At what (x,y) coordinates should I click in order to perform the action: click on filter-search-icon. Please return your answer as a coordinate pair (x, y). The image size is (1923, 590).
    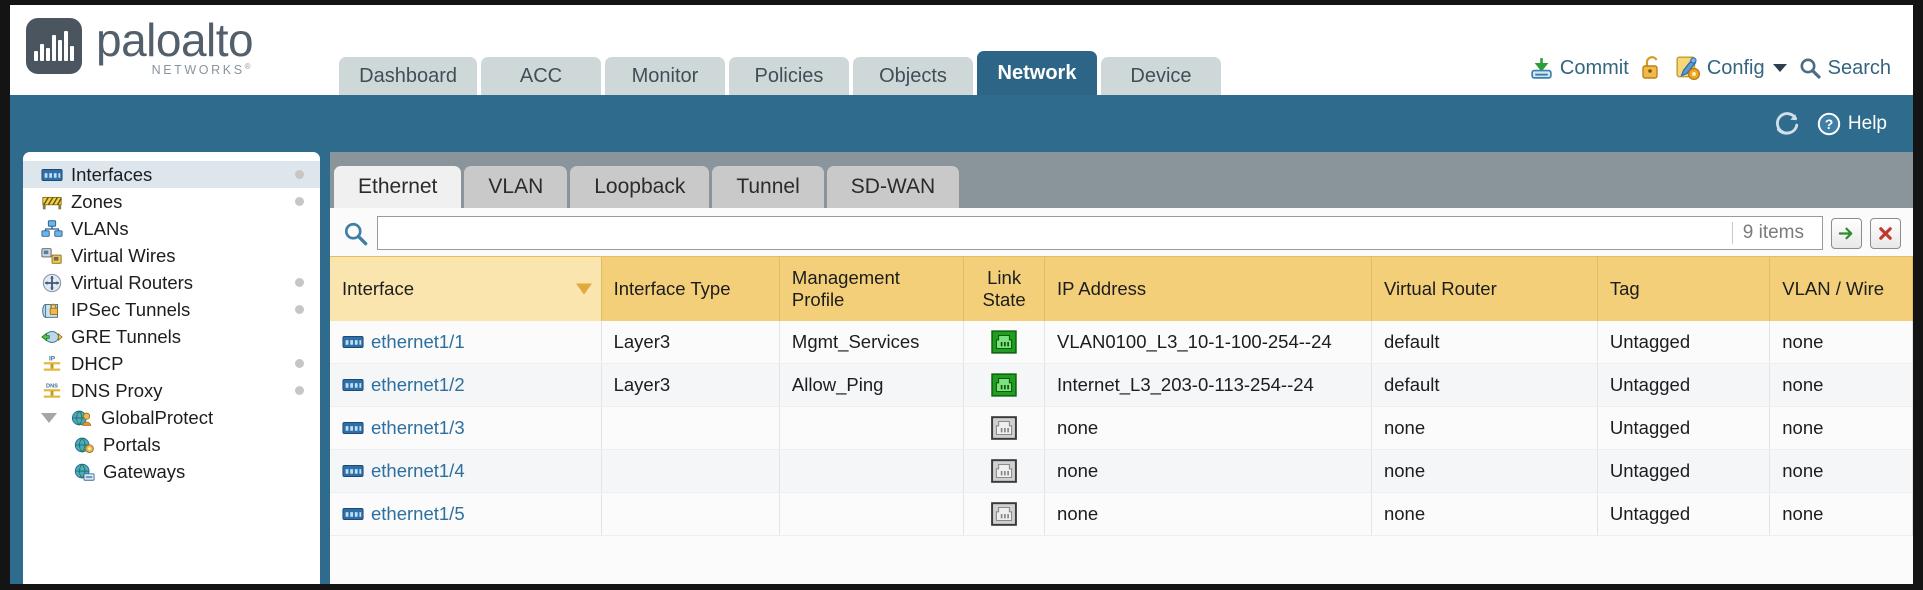
    Looking at the image, I should click on (355, 233).